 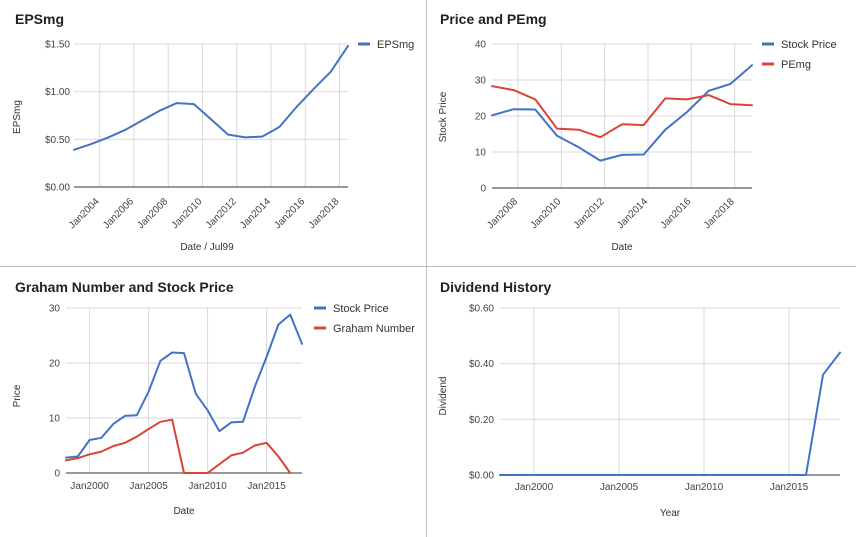 What do you see at coordinates (211, 97) in the screenshot?
I see `epsmg-series-line` at bounding box center [211, 97].